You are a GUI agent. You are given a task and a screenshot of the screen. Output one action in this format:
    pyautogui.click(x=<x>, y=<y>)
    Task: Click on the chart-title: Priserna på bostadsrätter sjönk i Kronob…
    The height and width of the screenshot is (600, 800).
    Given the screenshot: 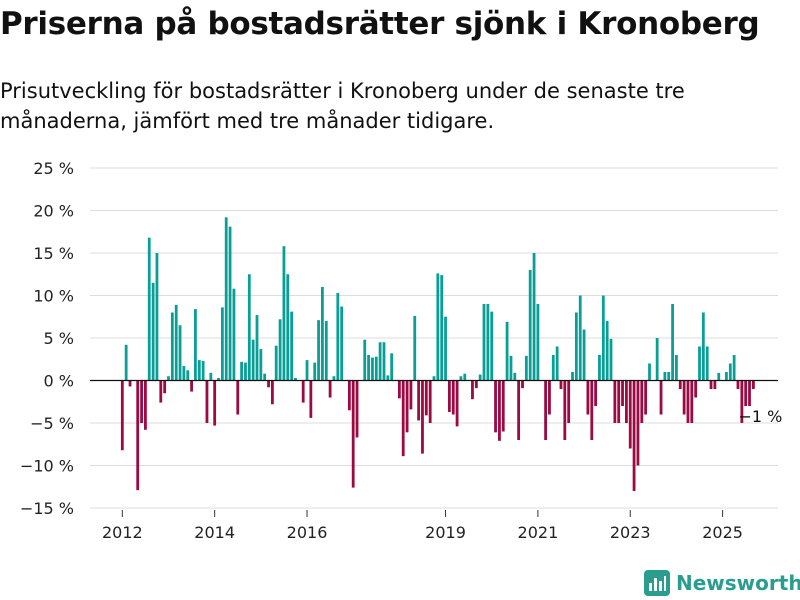 What is the action you would take?
    pyautogui.click(x=380, y=24)
    